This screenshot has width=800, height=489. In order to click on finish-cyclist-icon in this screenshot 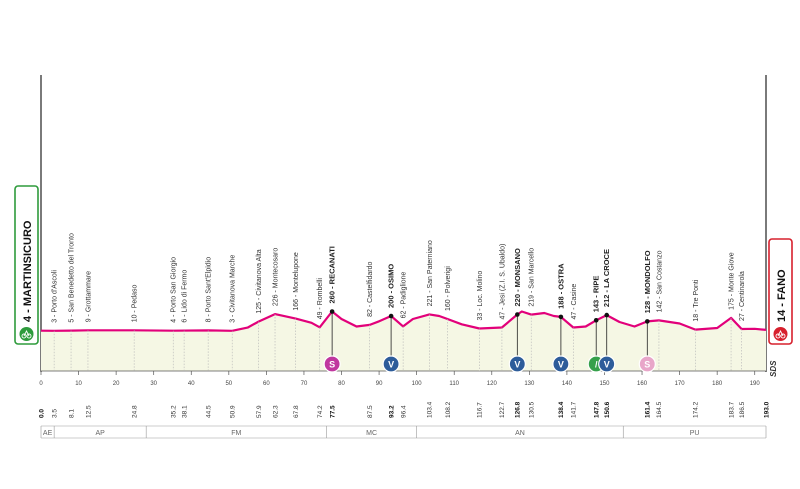, I will do `click(780, 334)`.